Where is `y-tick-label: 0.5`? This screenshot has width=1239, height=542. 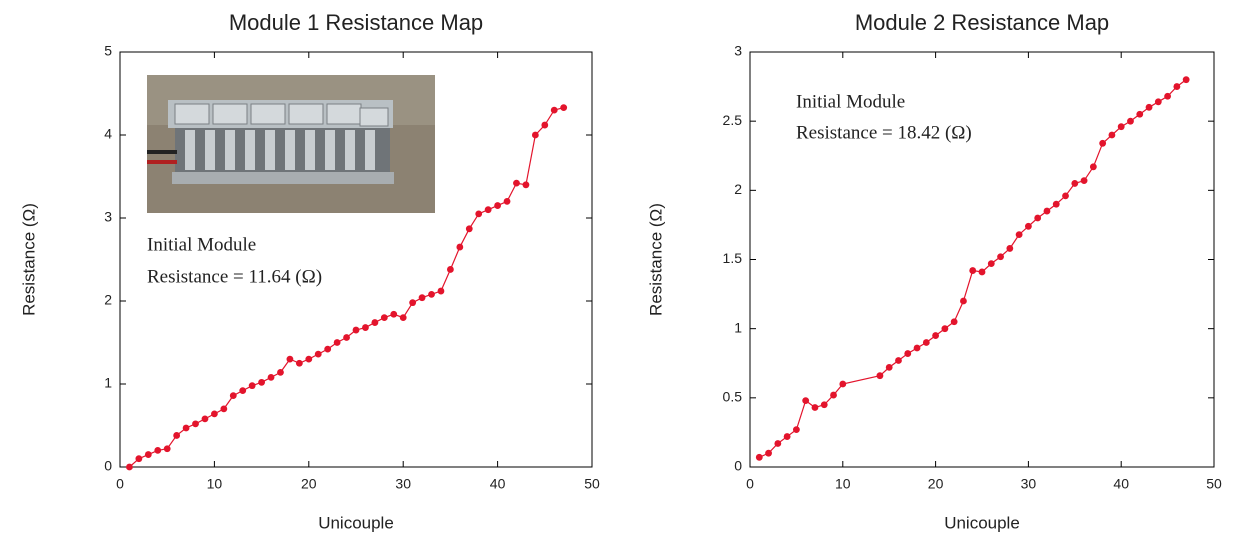
y-tick-label: 0.5 is located at coordinates (733, 397).